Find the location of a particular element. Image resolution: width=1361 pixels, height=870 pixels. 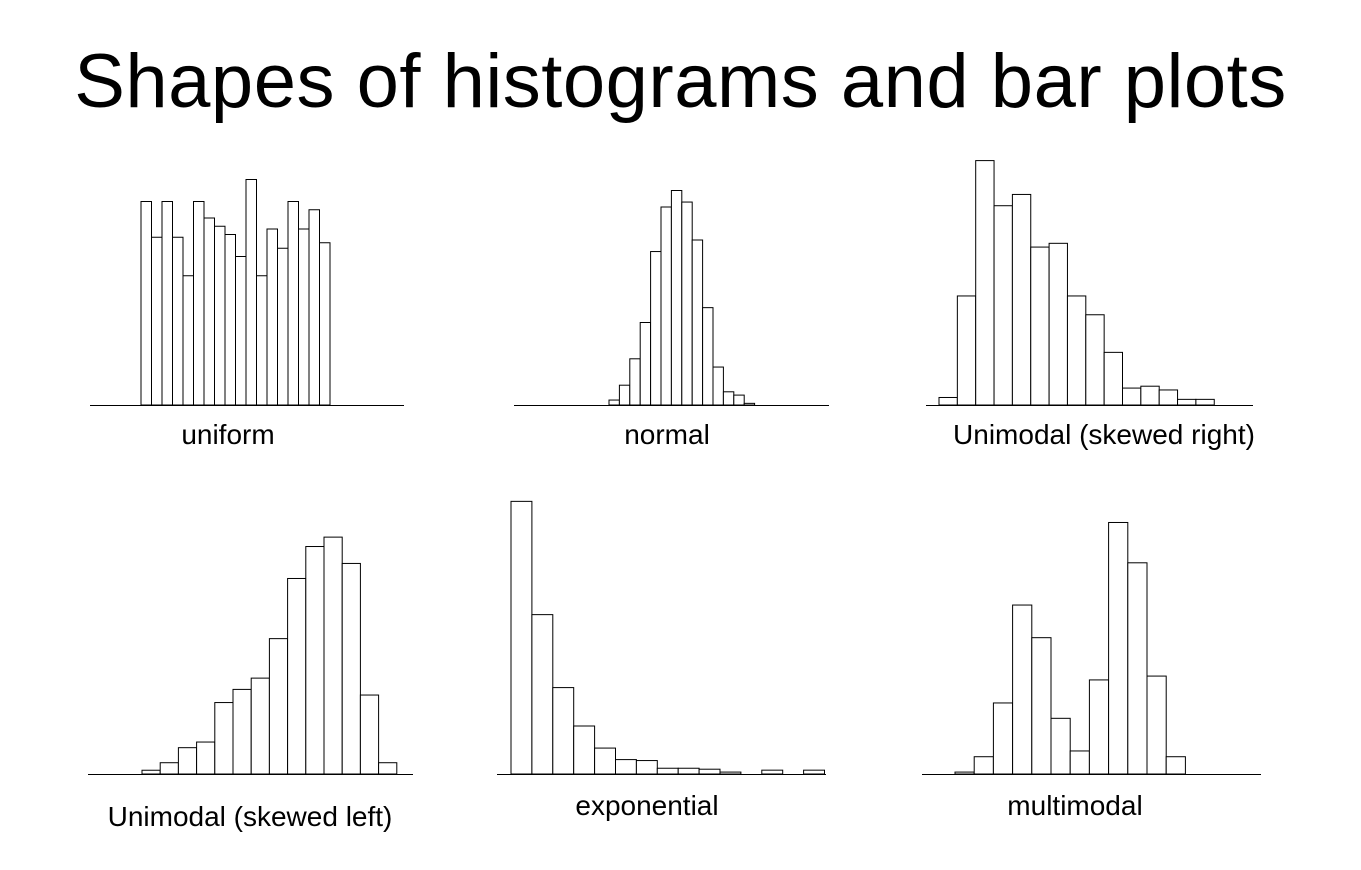

slide-title: Shapes of histograms and bar plots is located at coordinates (680, 81).